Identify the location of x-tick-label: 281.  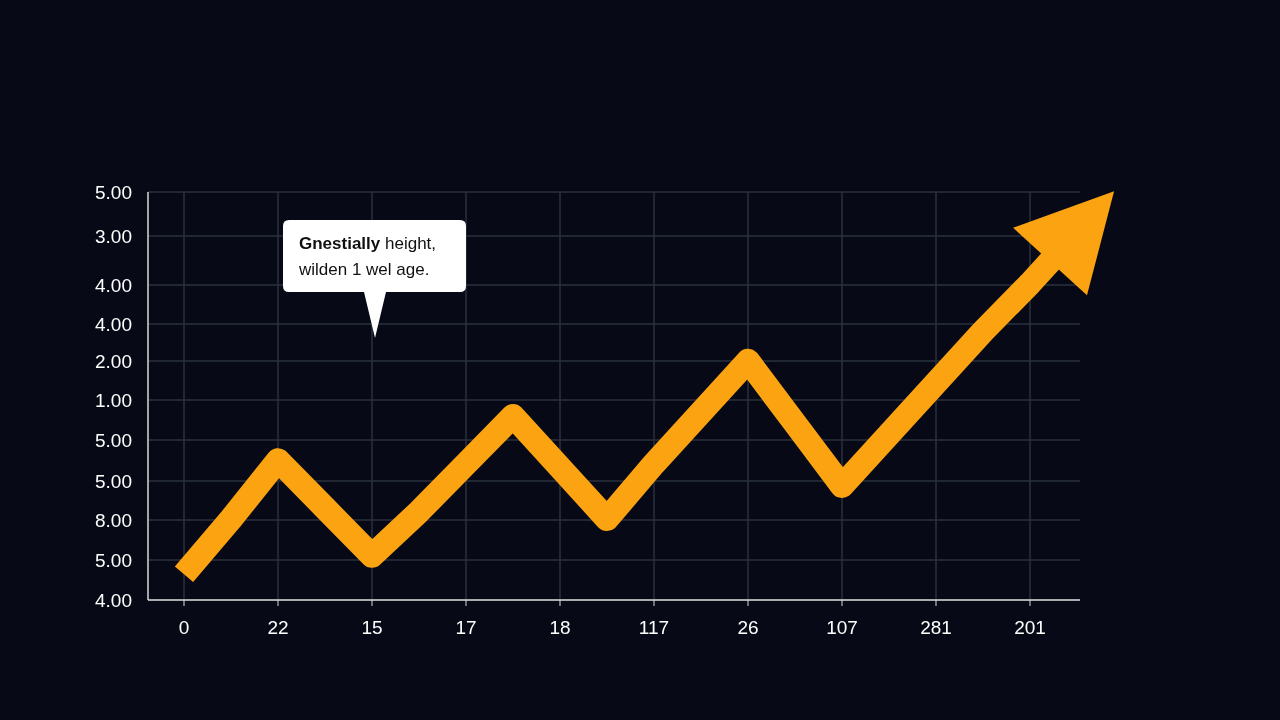
(936, 627).